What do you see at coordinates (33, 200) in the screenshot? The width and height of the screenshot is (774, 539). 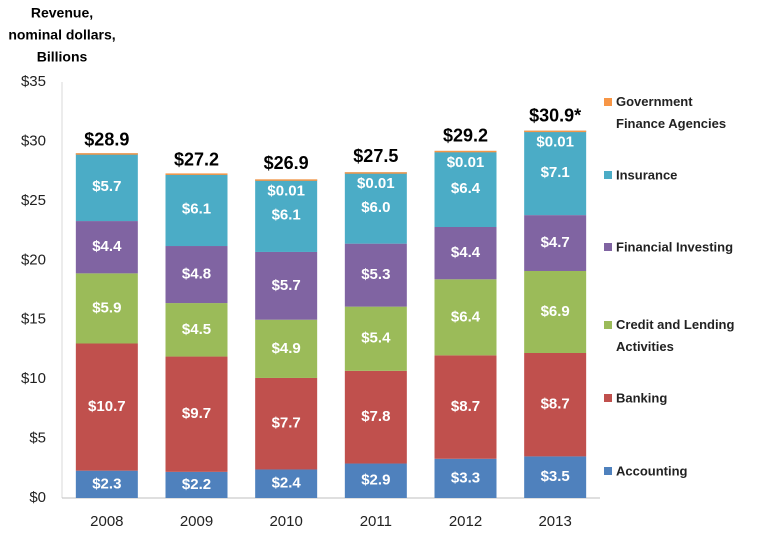 I see `y-tick-label: $25` at bounding box center [33, 200].